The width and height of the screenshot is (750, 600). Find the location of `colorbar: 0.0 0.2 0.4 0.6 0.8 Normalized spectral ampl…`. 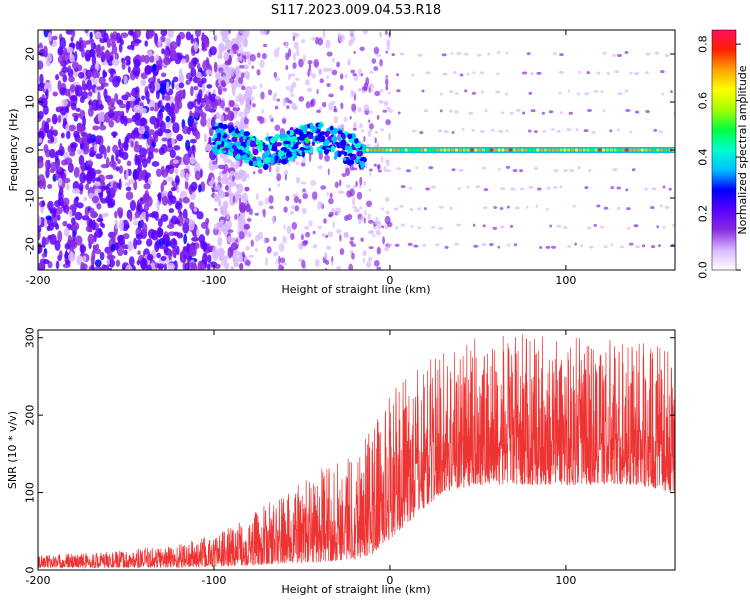

colorbar: 0.0 0.2 0.4 0.6 0.8 Normalized spectral ampl… is located at coordinates (723, 154).